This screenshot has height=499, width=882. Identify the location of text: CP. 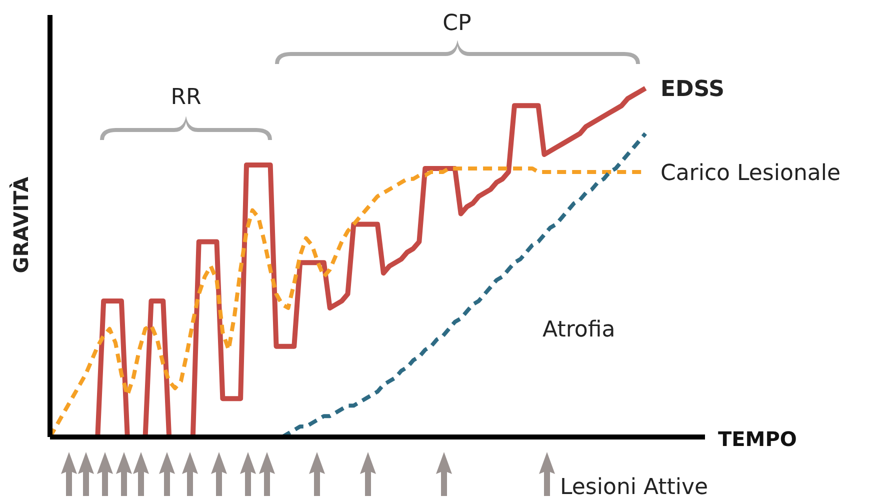
(457, 23).